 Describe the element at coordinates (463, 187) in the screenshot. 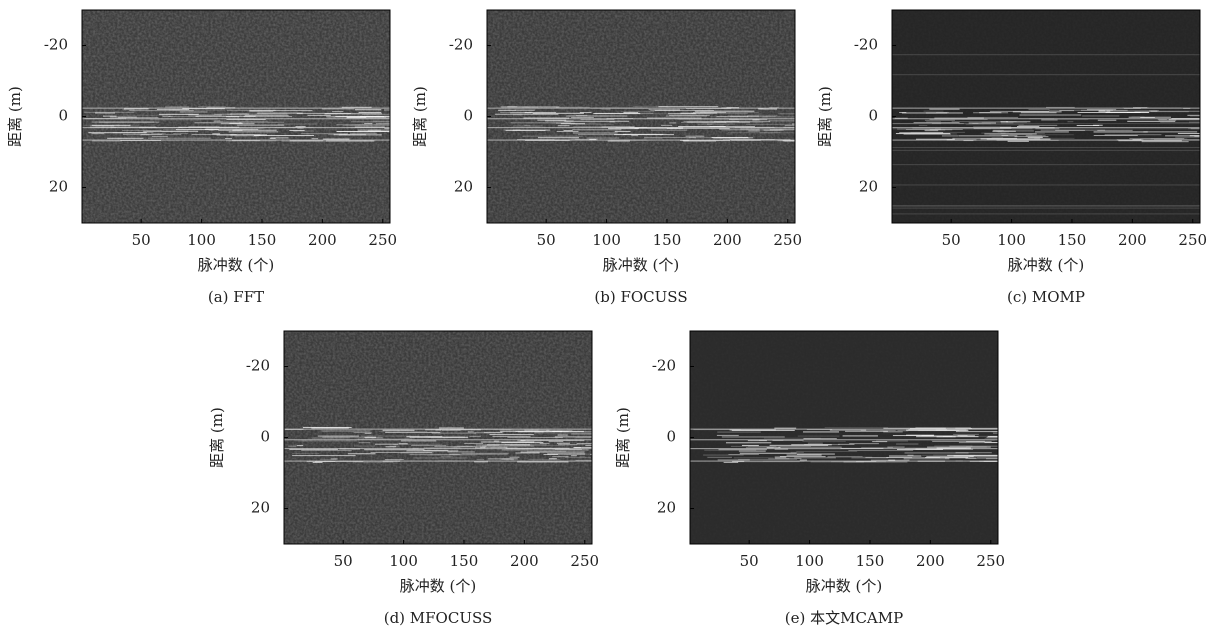

I see `y-tick-label: 20` at that location.